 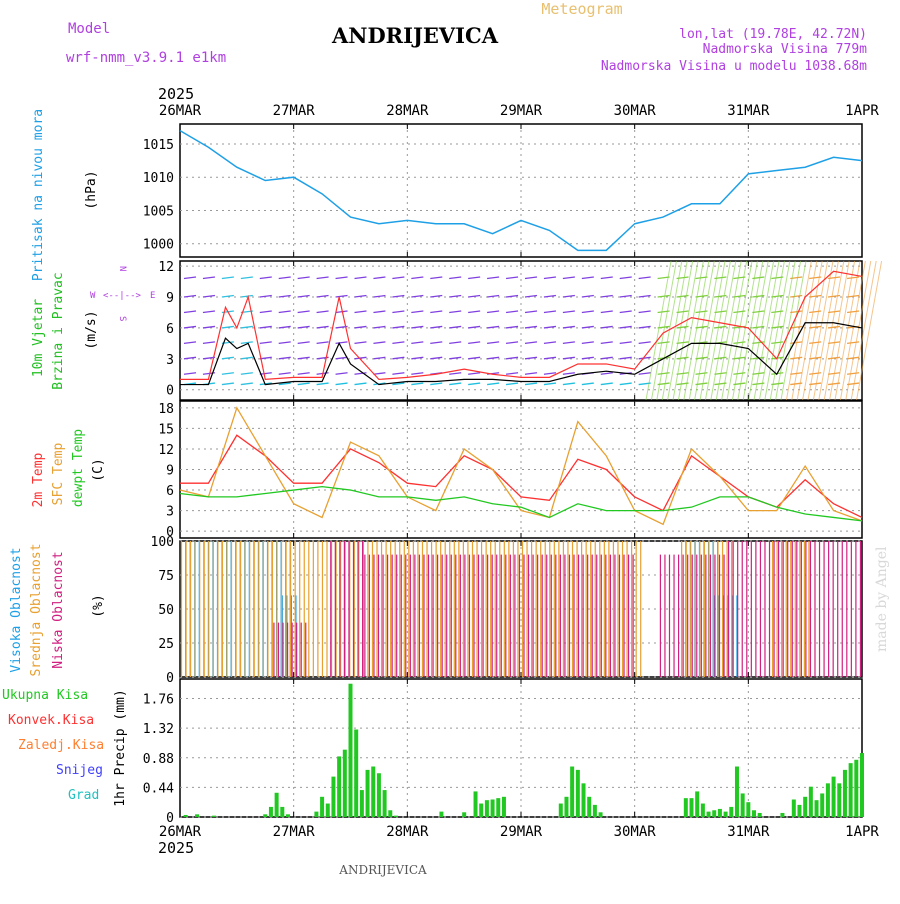 What do you see at coordinates (170, 532) in the screenshot?
I see `y-tick-label: 0` at bounding box center [170, 532].